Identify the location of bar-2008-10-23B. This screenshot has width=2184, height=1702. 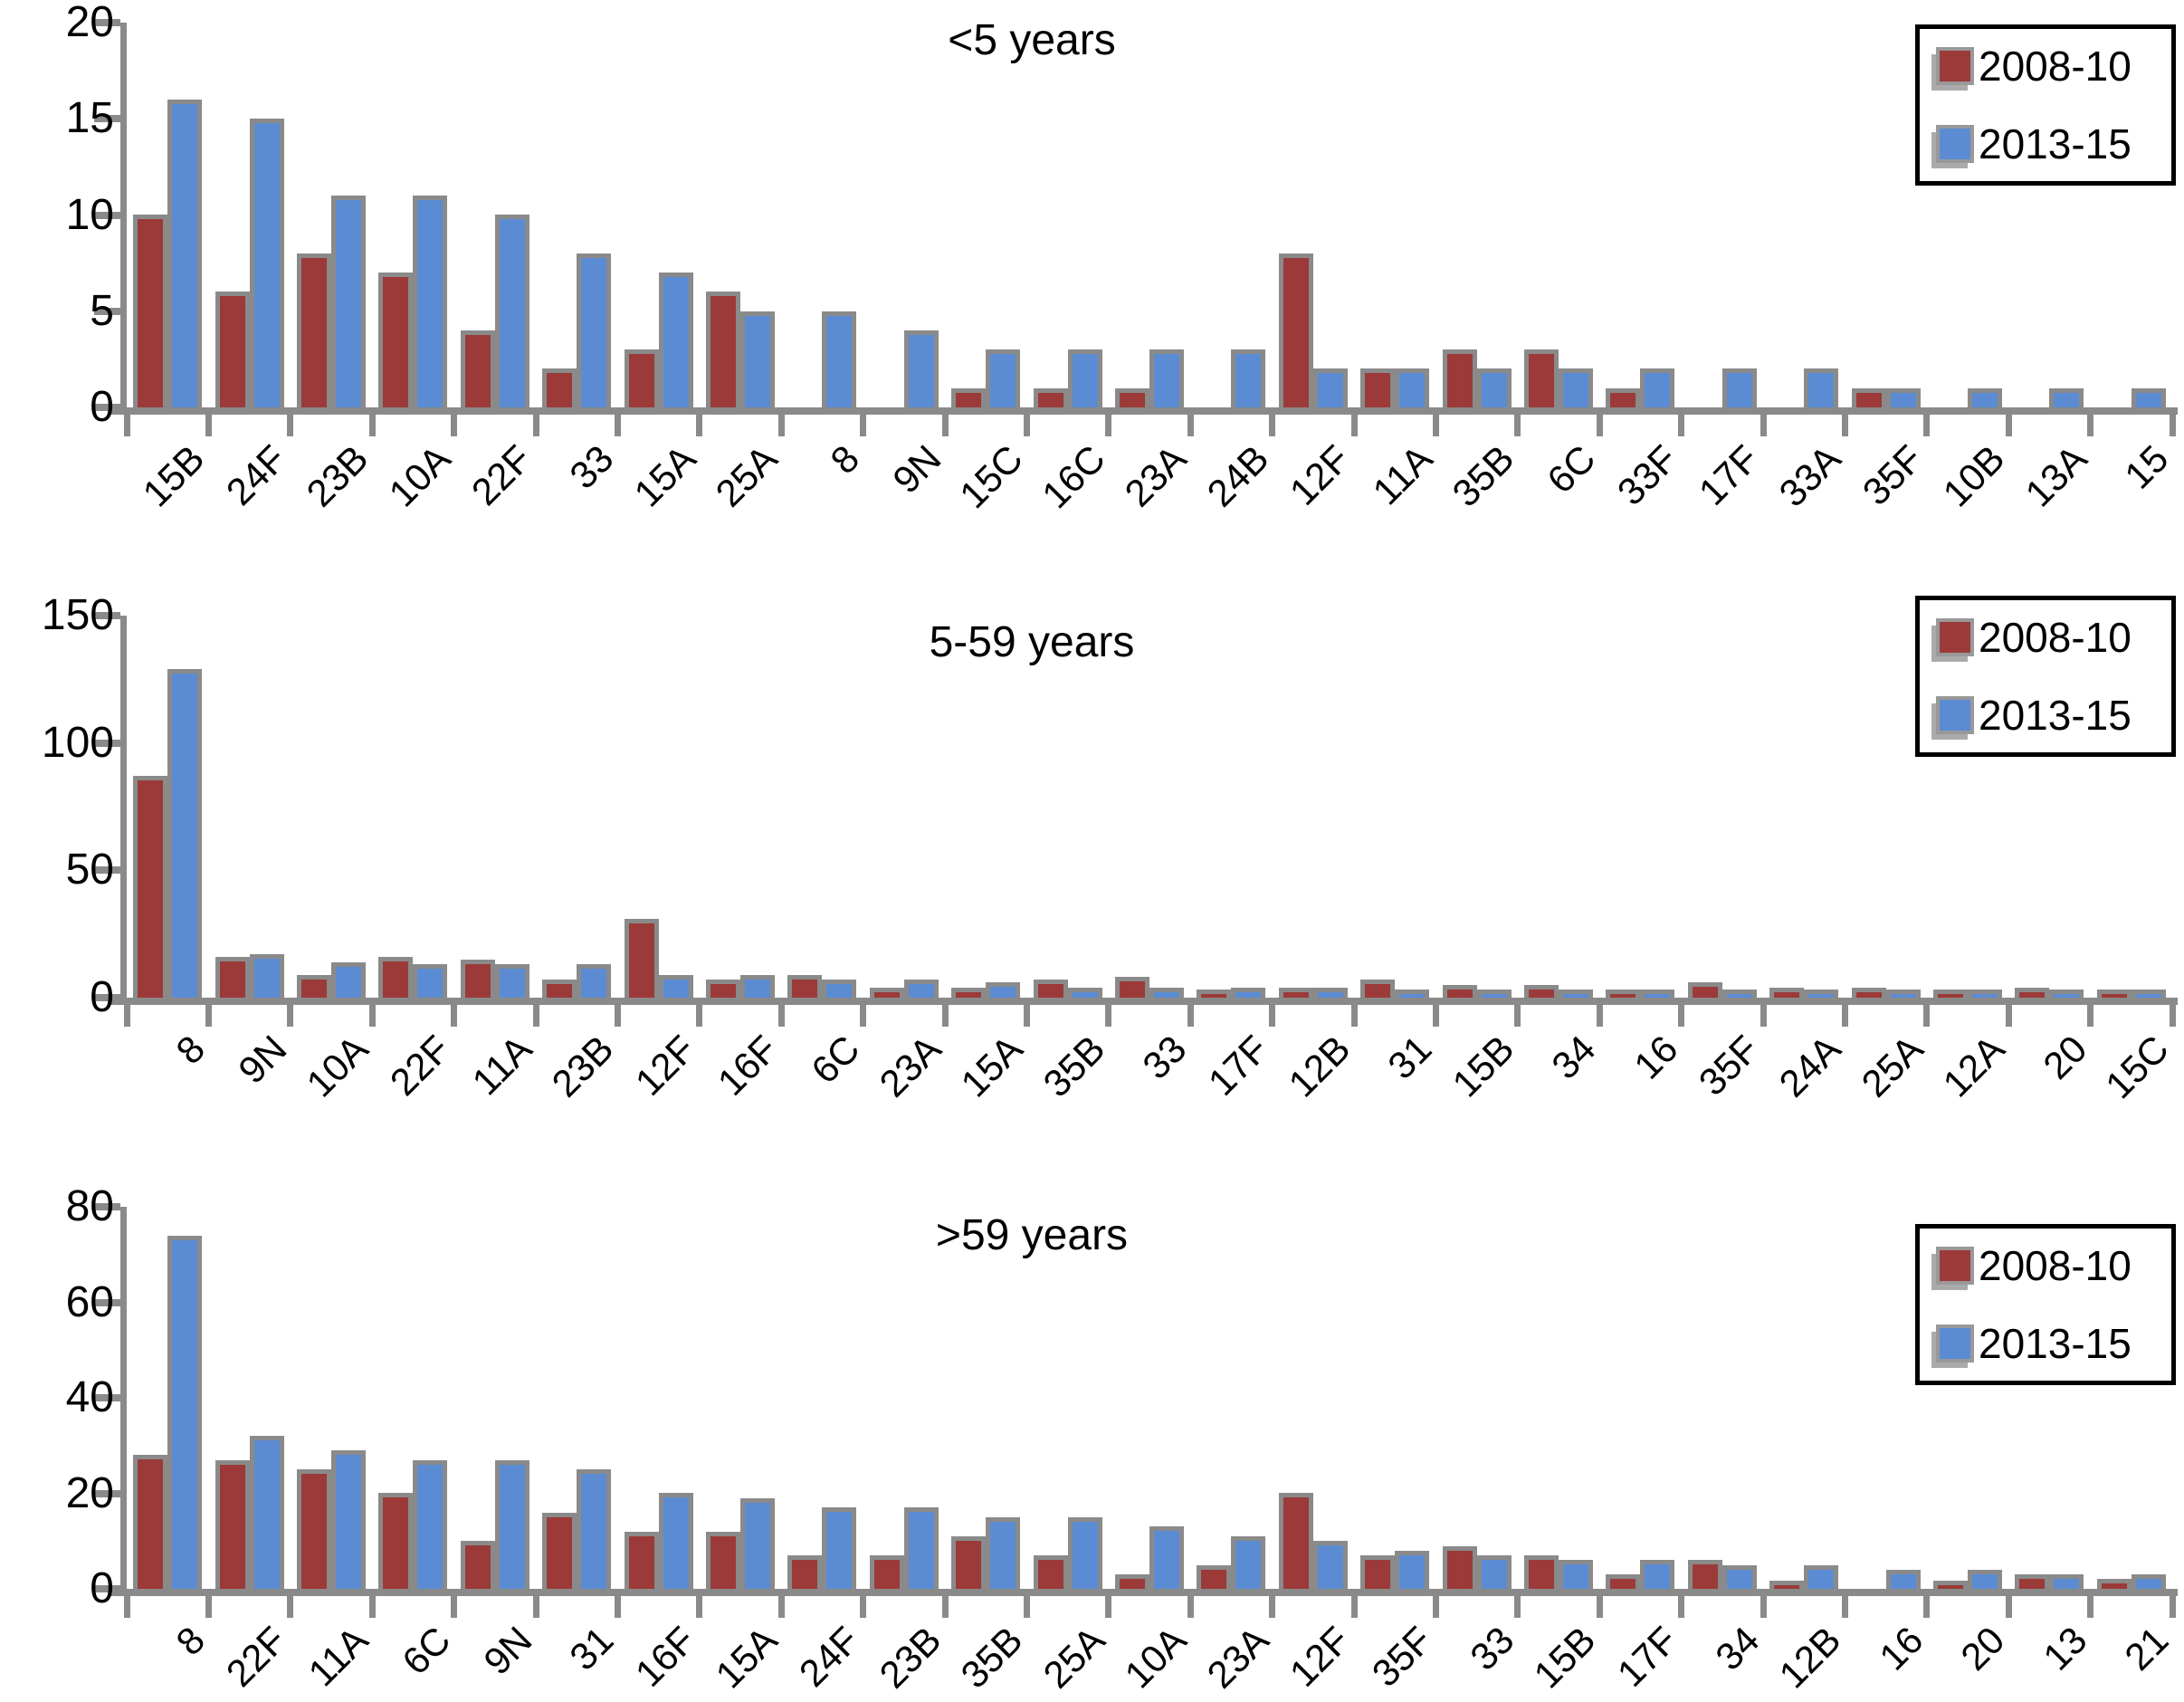
(314, 330).